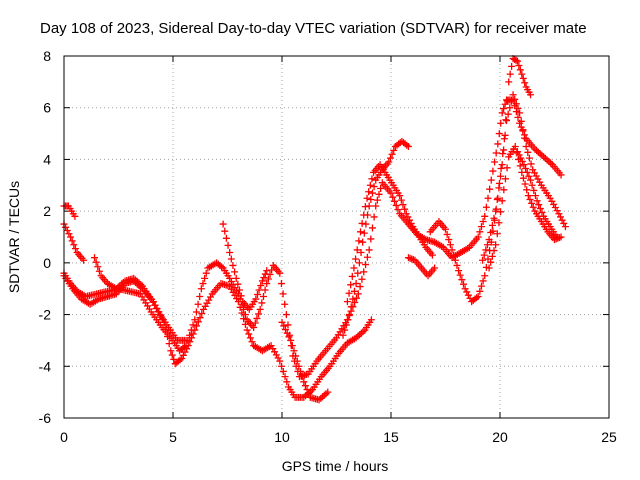  I want to click on y-tick-label: 8, so click(47, 56).